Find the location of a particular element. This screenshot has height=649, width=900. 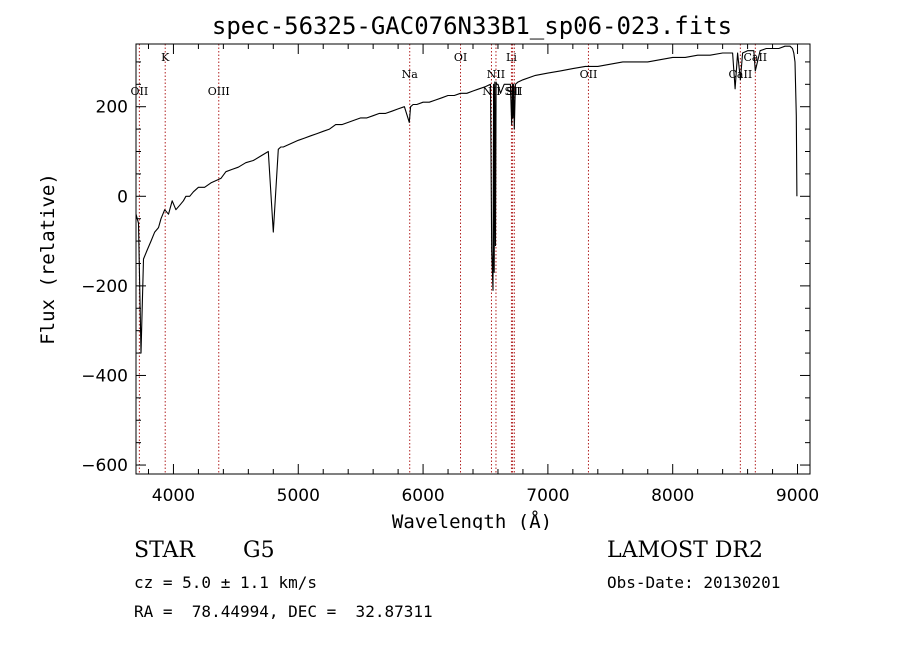

coordinates-text: RA = 78.44994, DEC = 32.87311 is located at coordinates (283, 611).